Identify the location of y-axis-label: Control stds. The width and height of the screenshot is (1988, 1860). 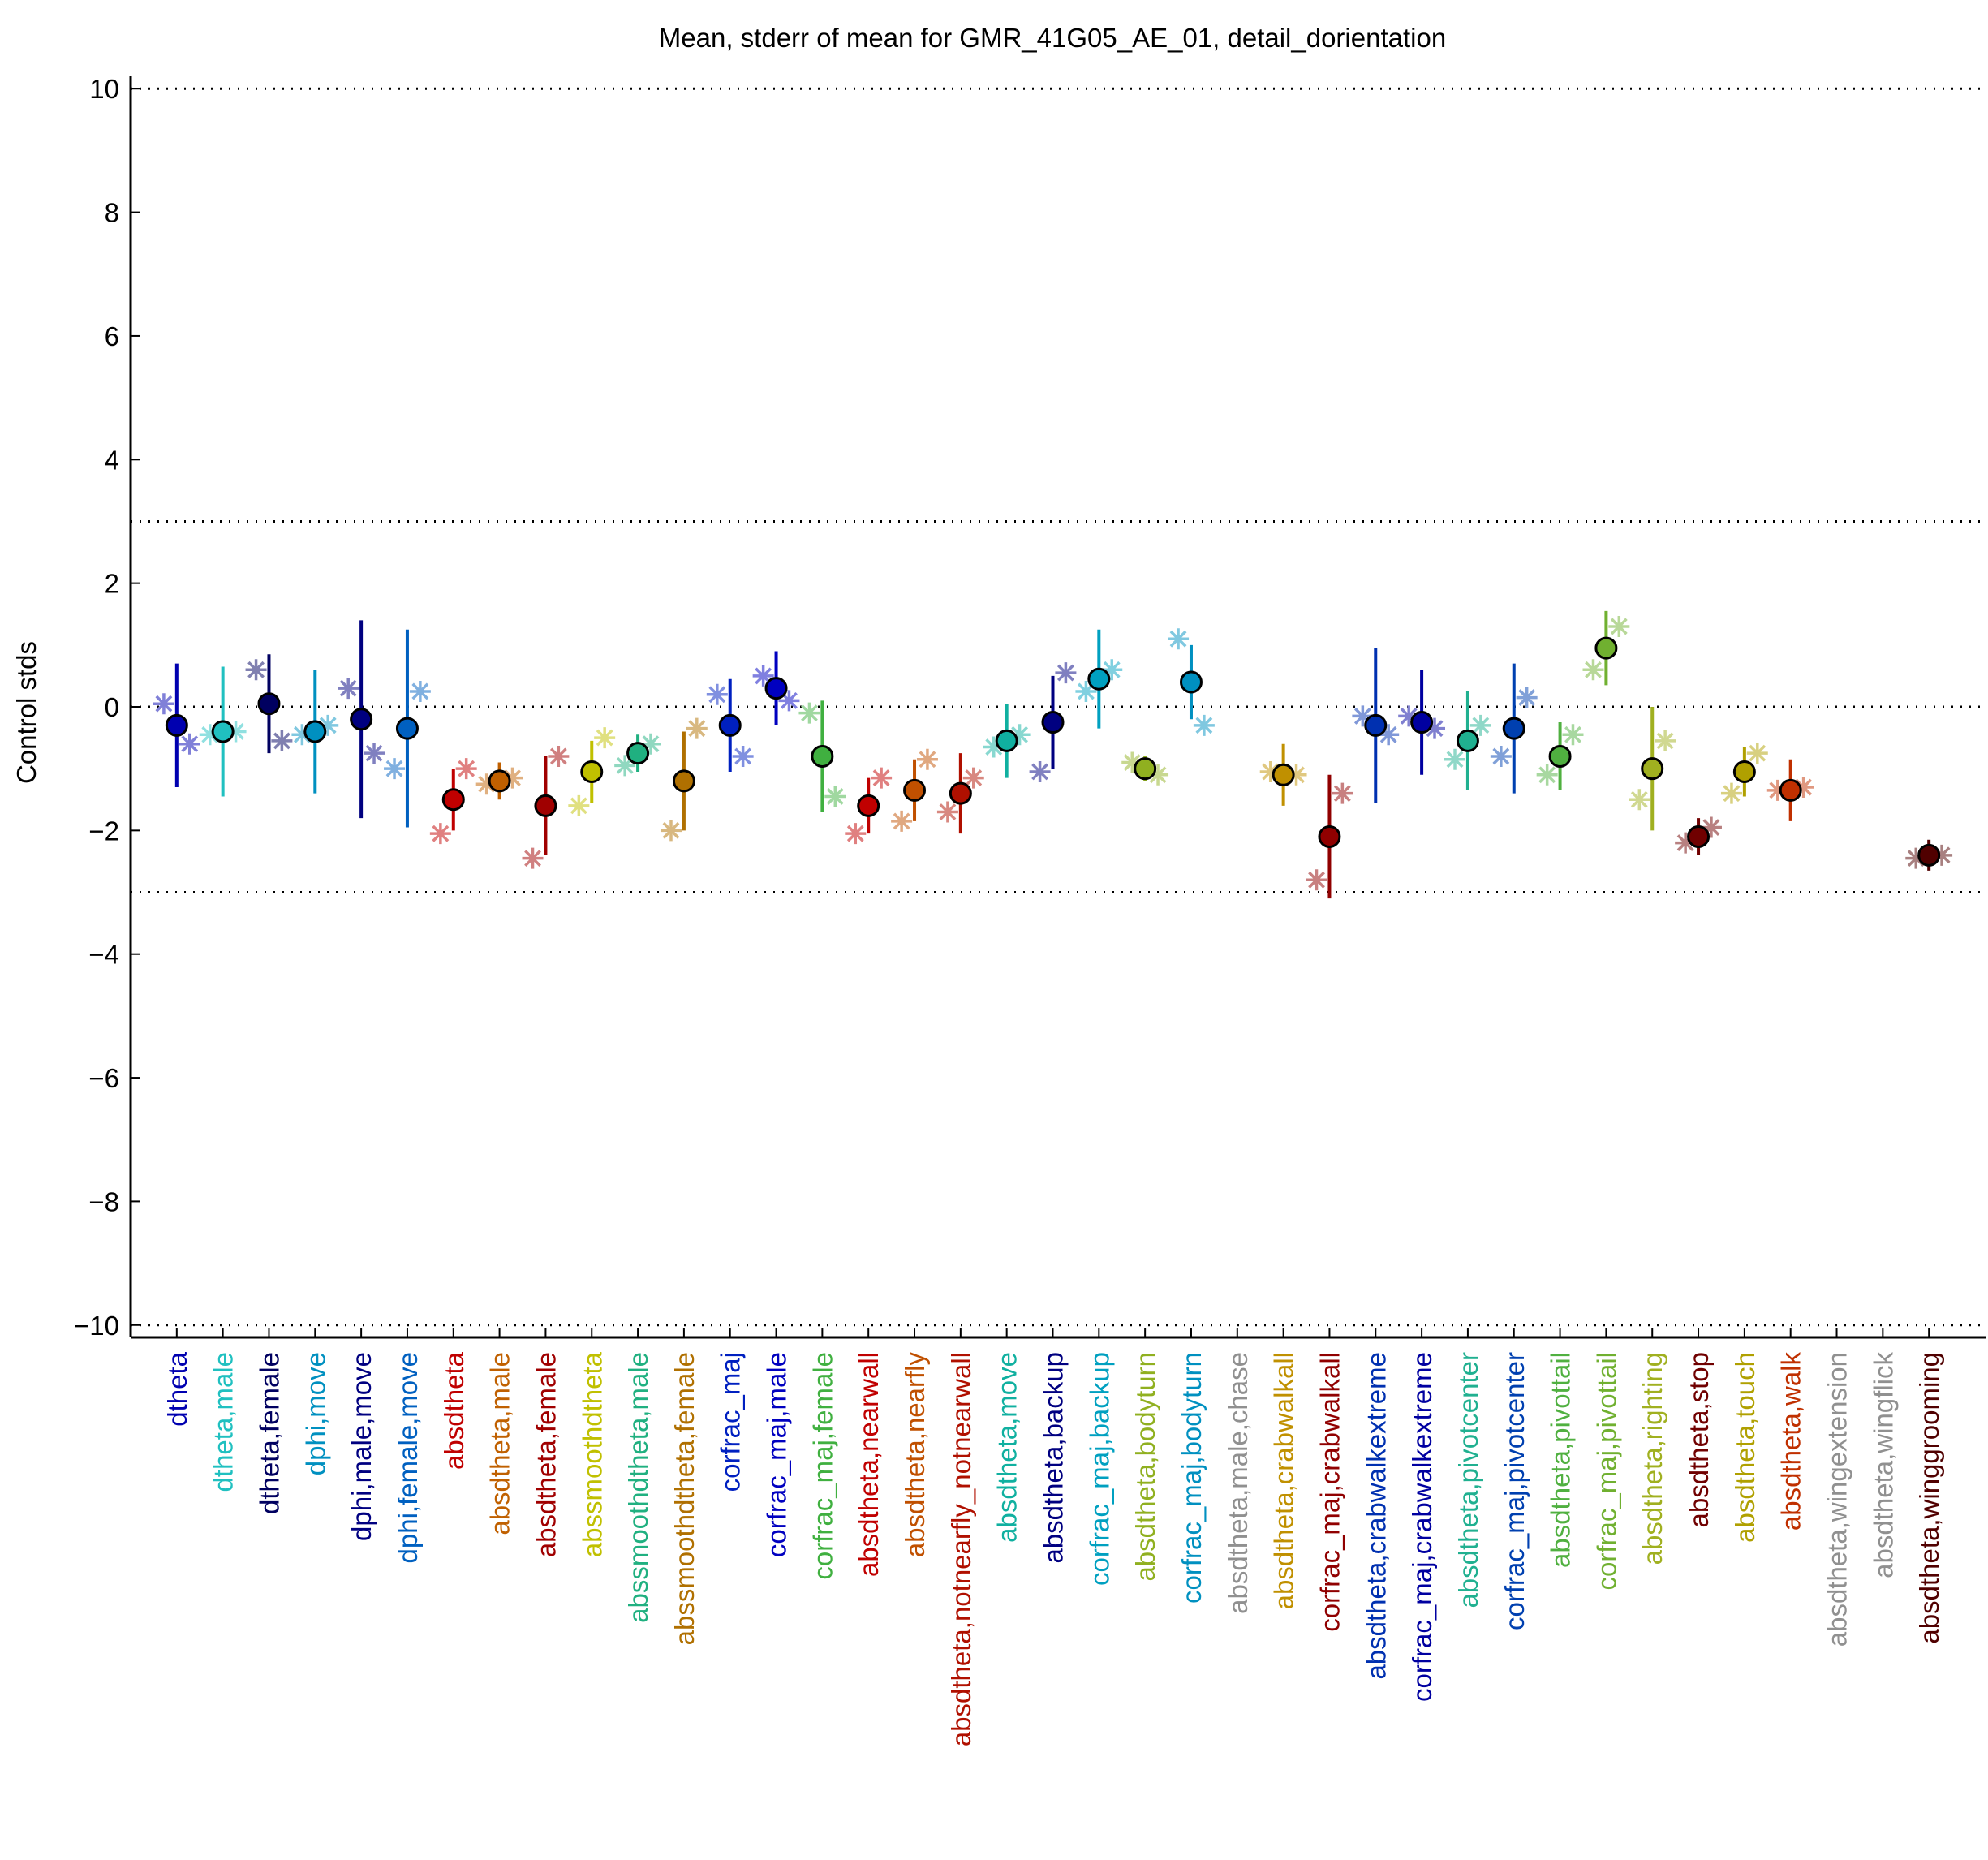
(26, 712).